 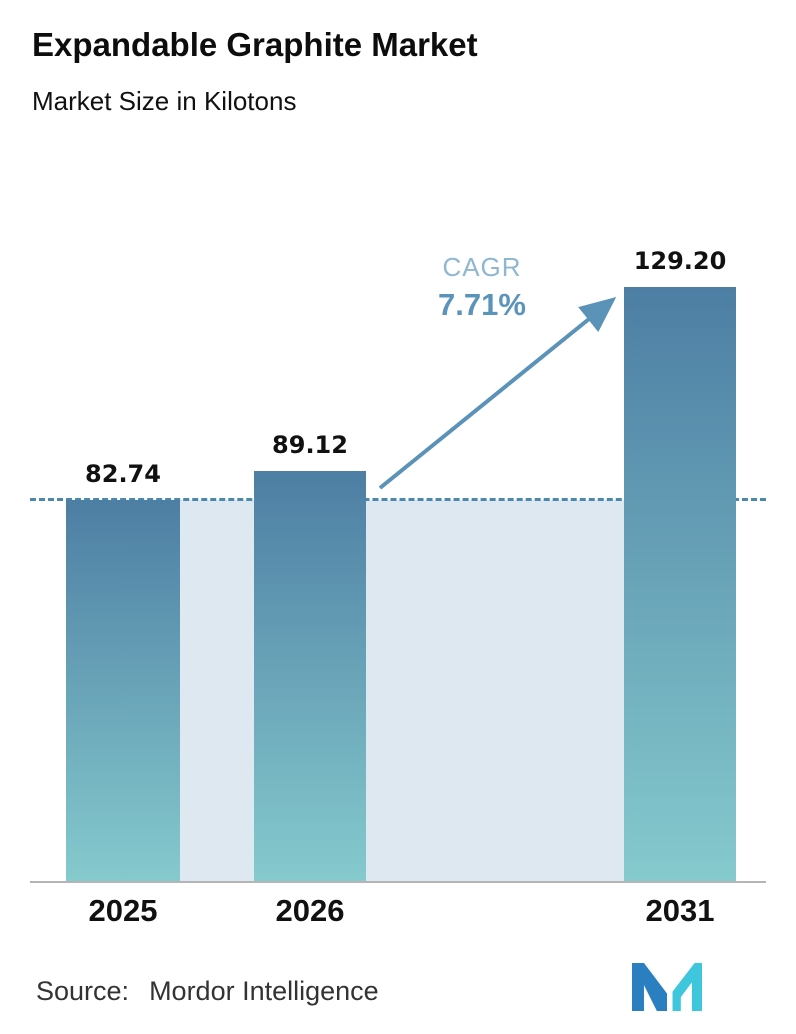 I want to click on cagr-label: CAGR, so click(x=482, y=267).